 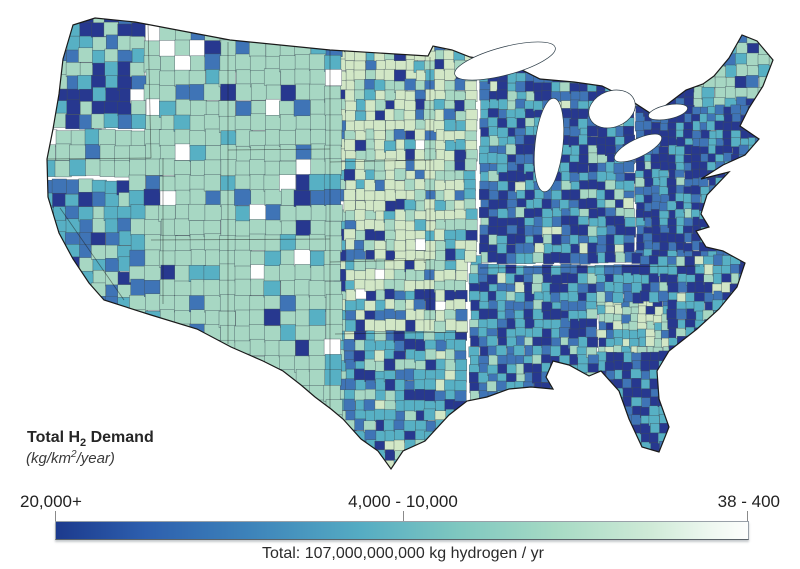 What do you see at coordinates (402, 530) in the screenshot?
I see `legend-gradient-bar` at bounding box center [402, 530].